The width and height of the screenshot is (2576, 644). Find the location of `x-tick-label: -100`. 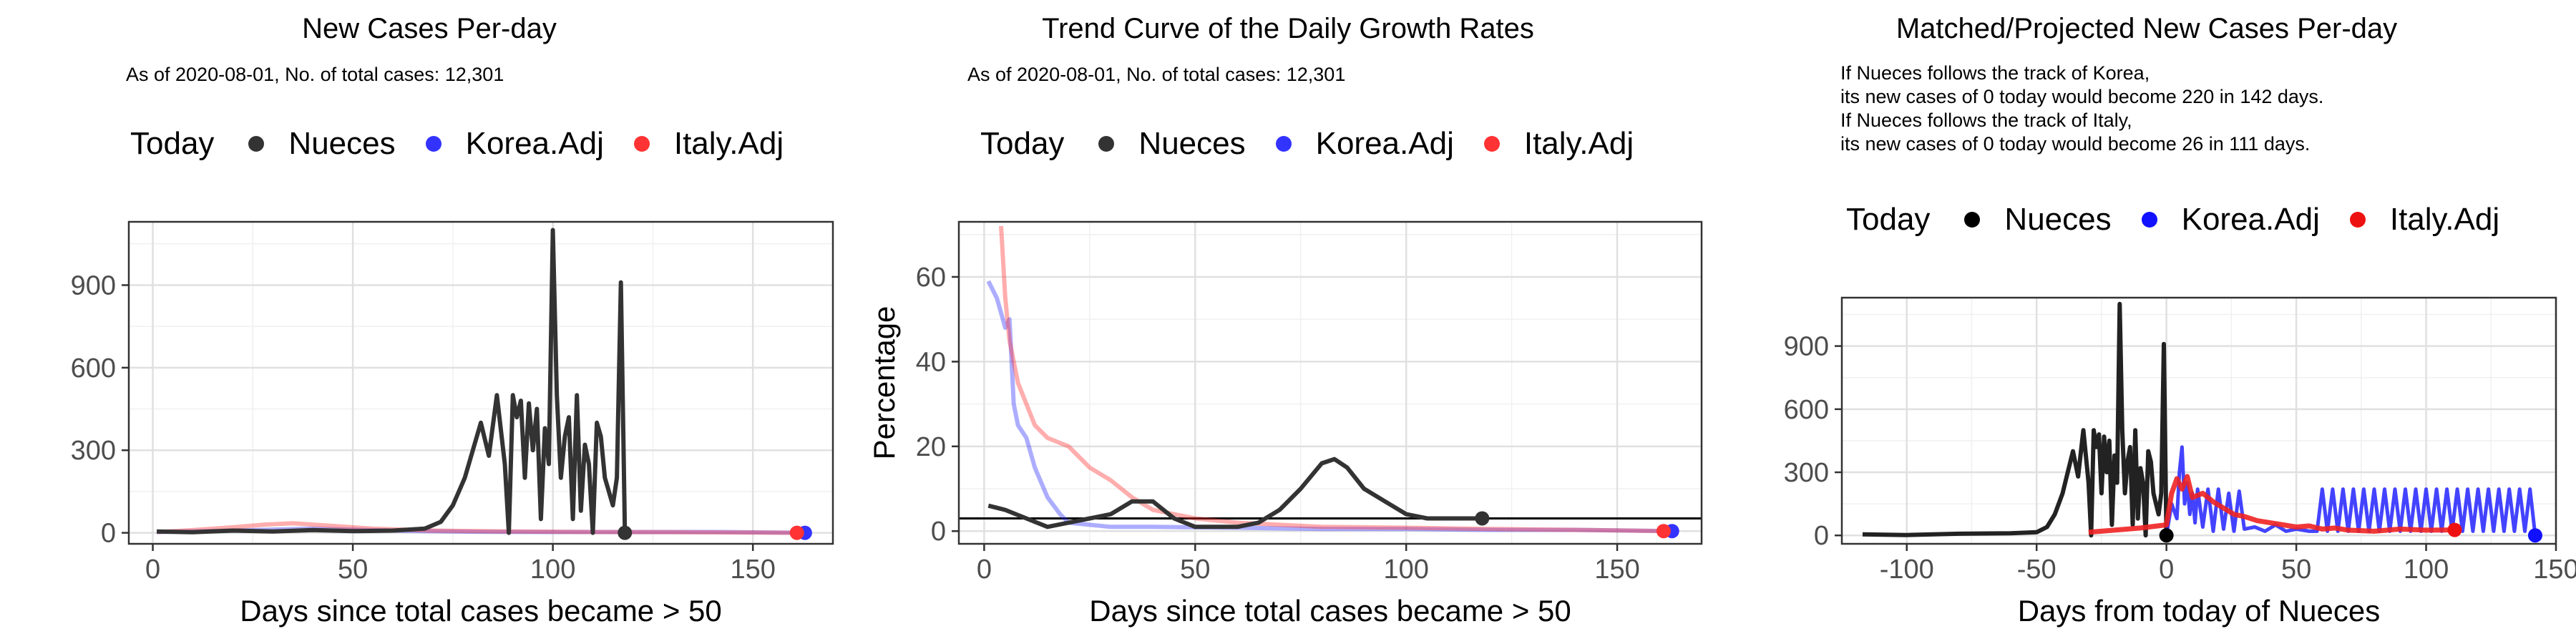

x-tick-label: -100 is located at coordinates (1907, 570).